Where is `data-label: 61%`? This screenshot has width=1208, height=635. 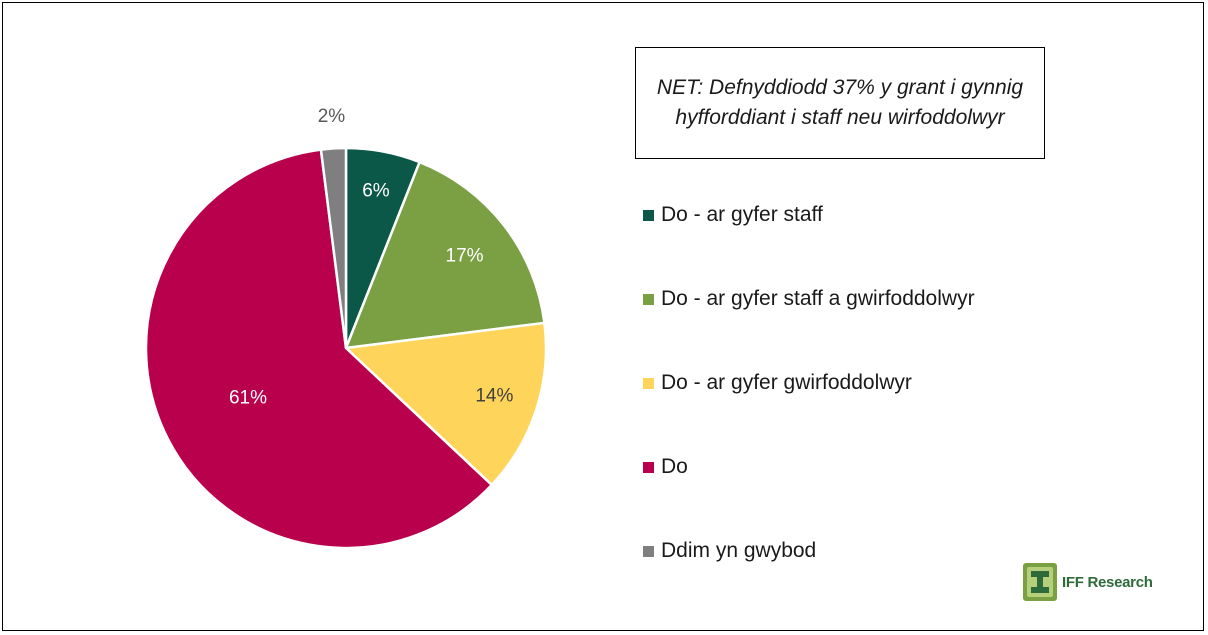 data-label: 61% is located at coordinates (248, 397).